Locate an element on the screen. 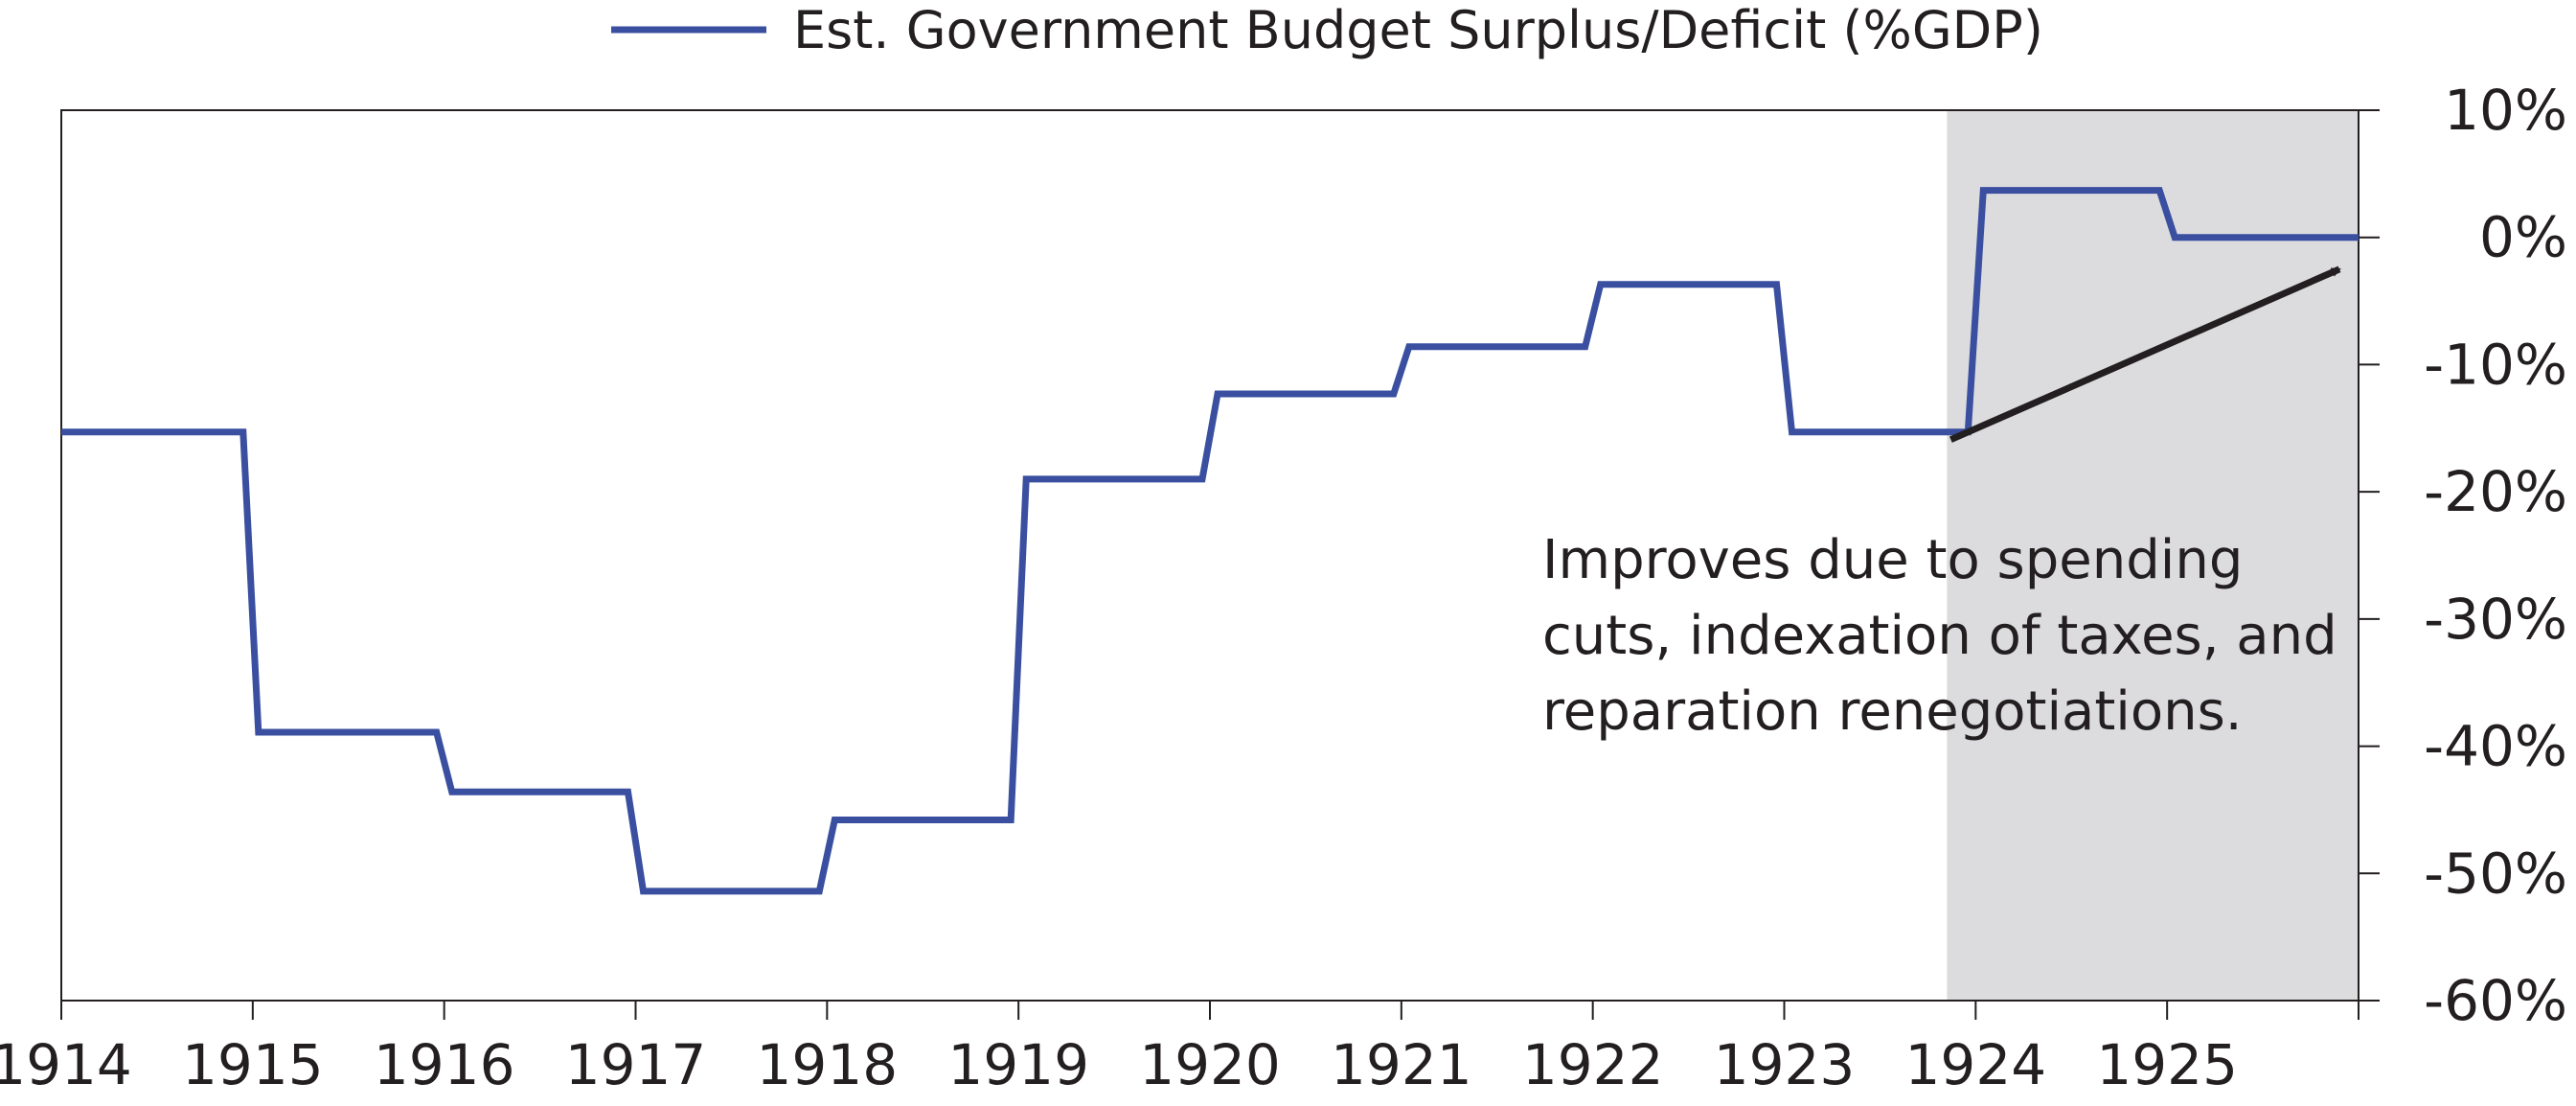 This screenshot has height=1106, width=2576. annotation-text-line: cuts, indexation of taxes, and is located at coordinates (1939, 636).